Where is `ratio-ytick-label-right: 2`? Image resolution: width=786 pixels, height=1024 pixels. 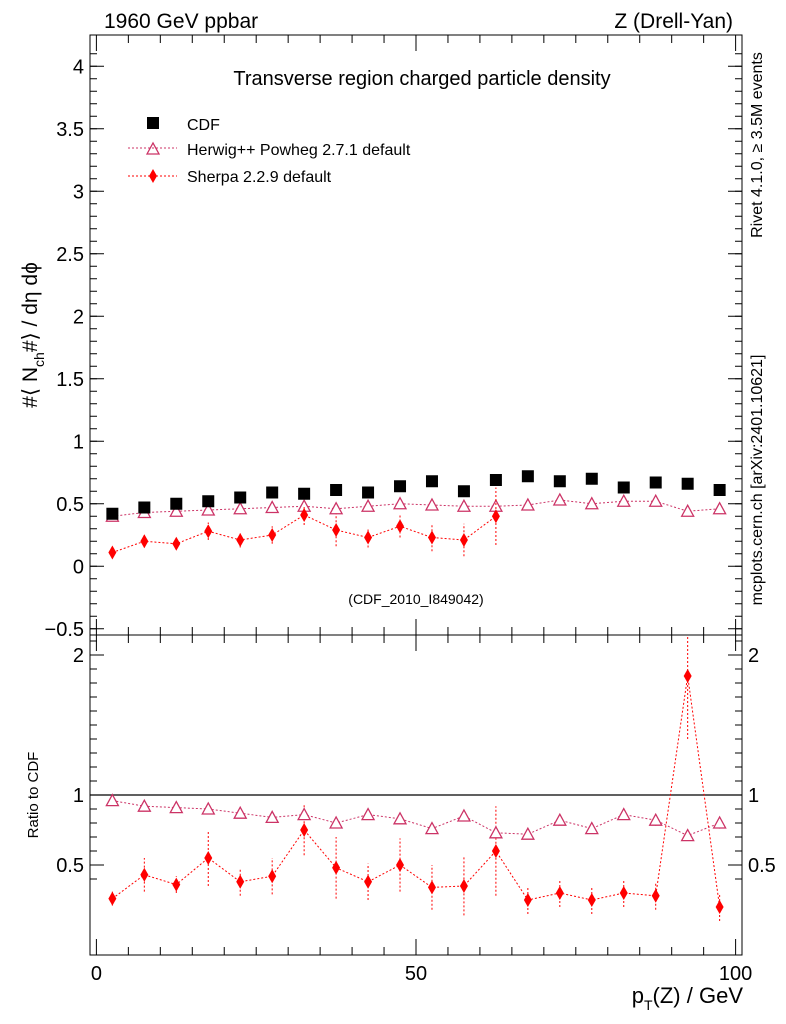
ratio-ytick-label-right: 2 is located at coordinates (753, 656).